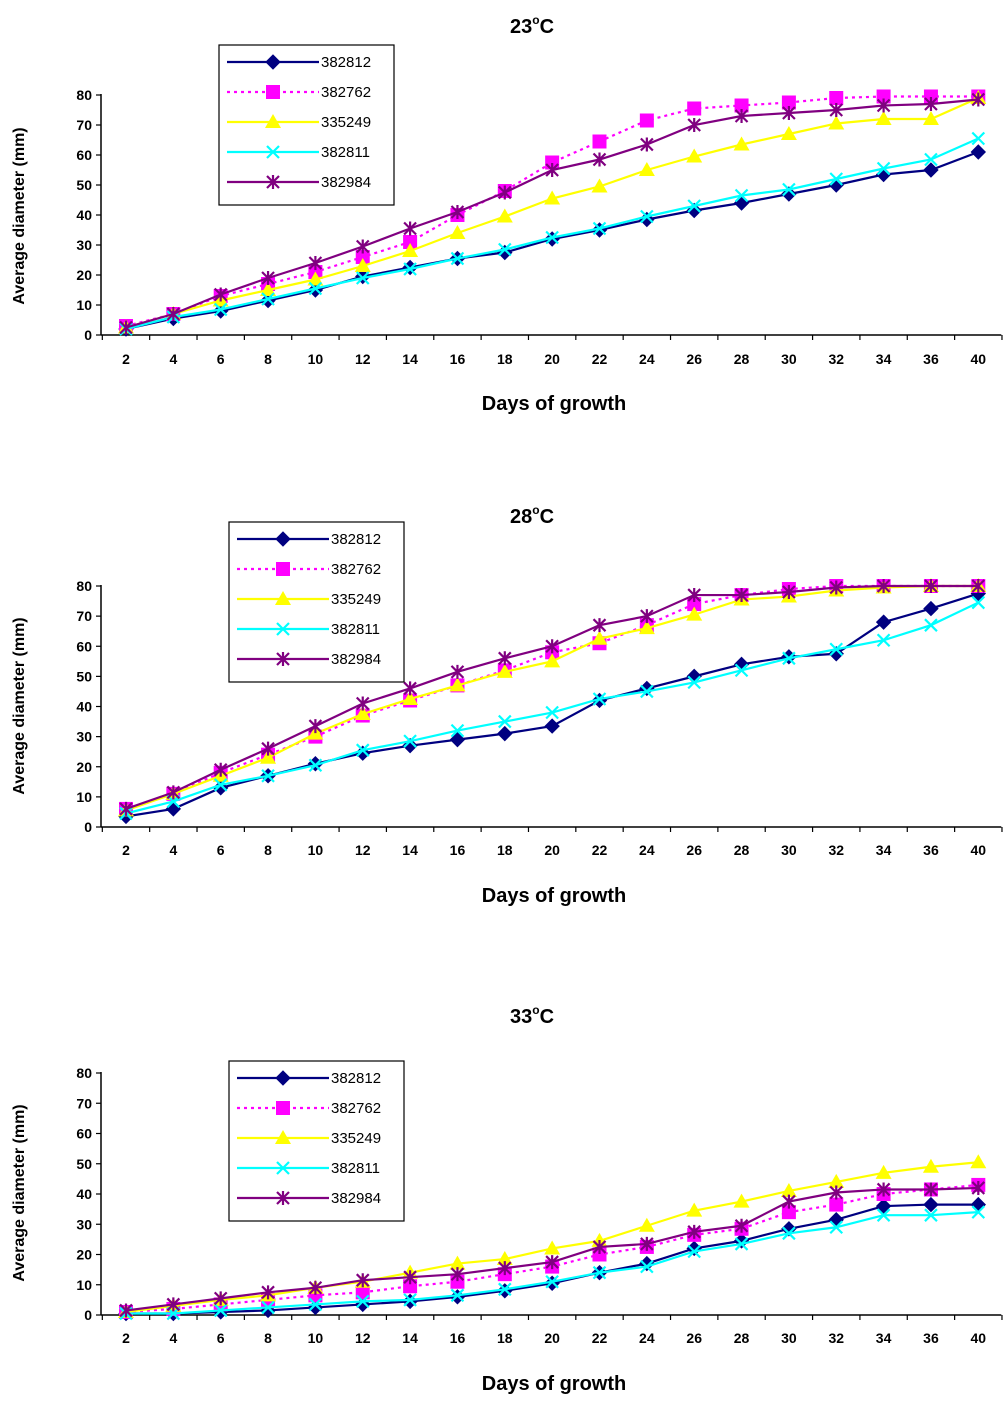 The height and width of the screenshot is (1407, 1003). I want to click on x-tick-label: 40, so click(979, 1338).